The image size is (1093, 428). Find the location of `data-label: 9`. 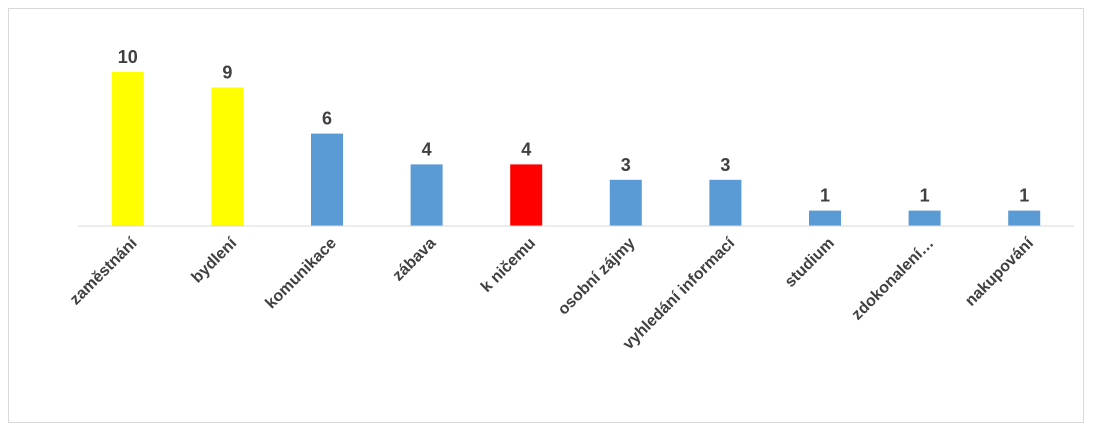

data-label: 9 is located at coordinates (227, 72).